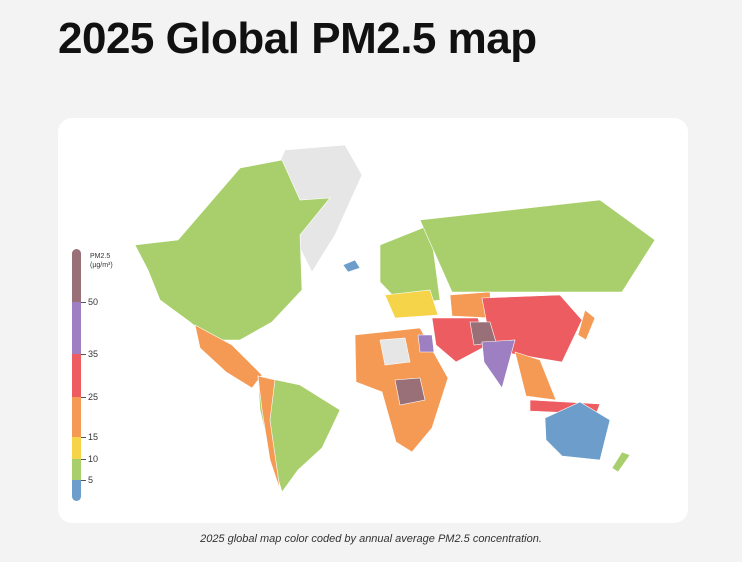 This screenshot has width=742, height=562. What do you see at coordinates (395, 351) in the screenshot?
I see `region-sahara` at bounding box center [395, 351].